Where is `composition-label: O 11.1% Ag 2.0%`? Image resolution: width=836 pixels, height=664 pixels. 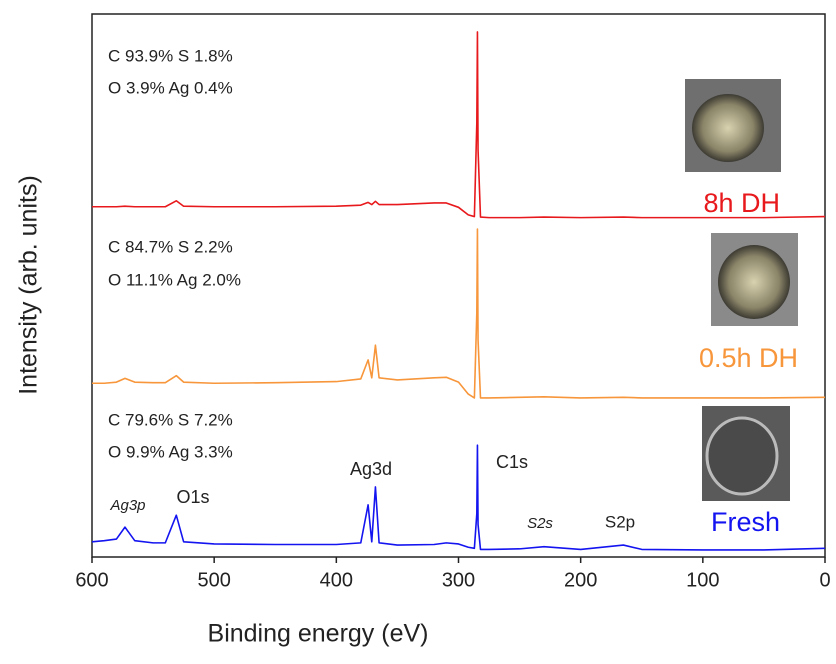
composition-label: O 11.1% Ag 2.0% is located at coordinates (174, 279).